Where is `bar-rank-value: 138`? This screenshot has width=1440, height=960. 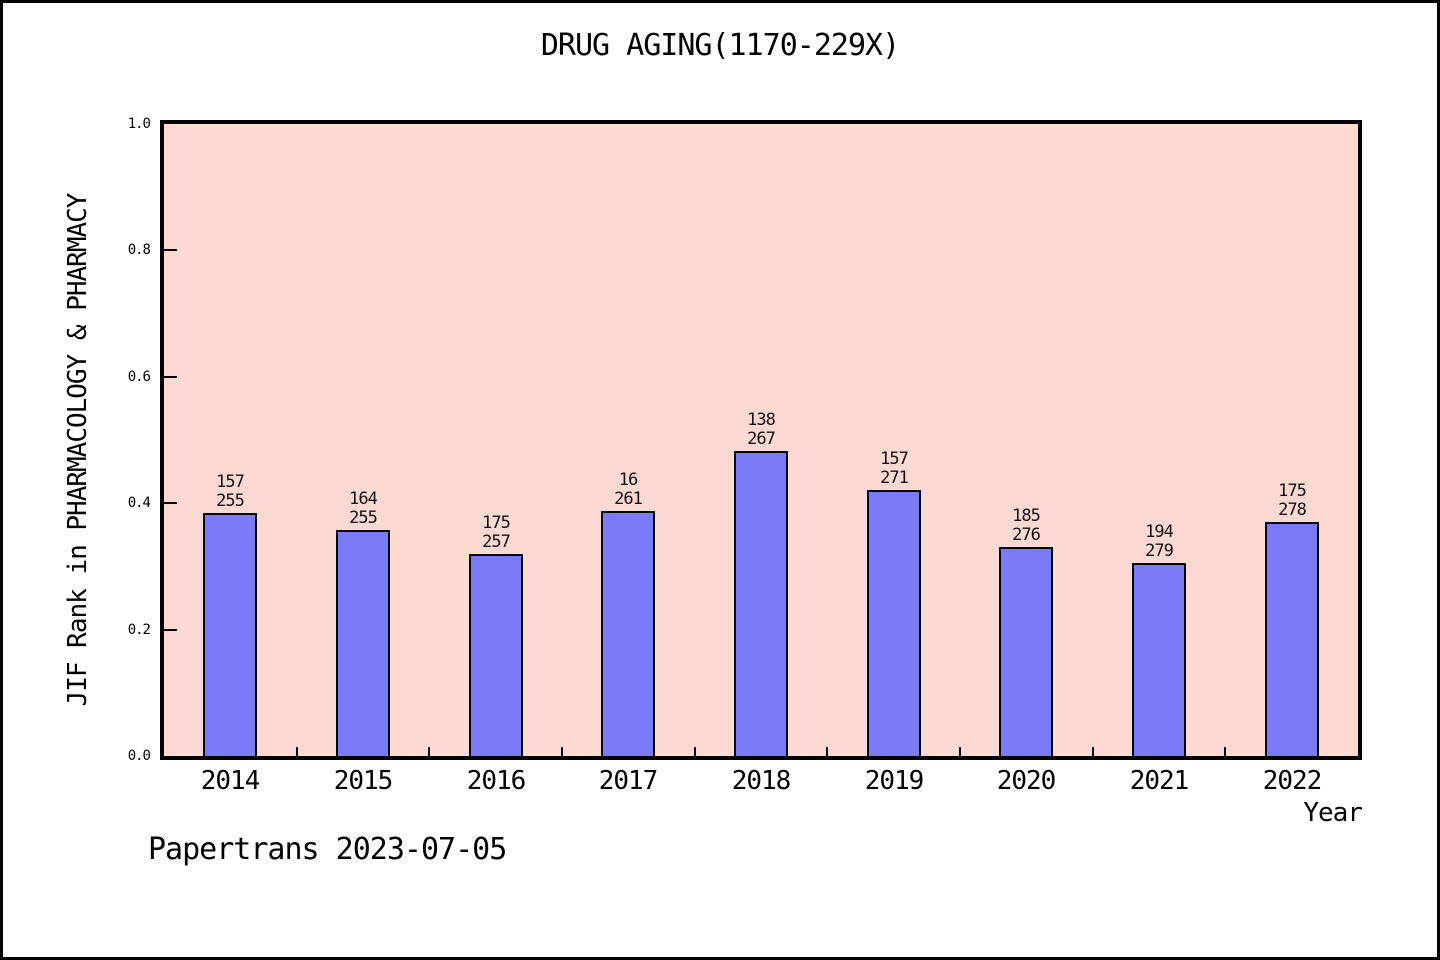
bar-rank-value: 138 is located at coordinates (761, 420).